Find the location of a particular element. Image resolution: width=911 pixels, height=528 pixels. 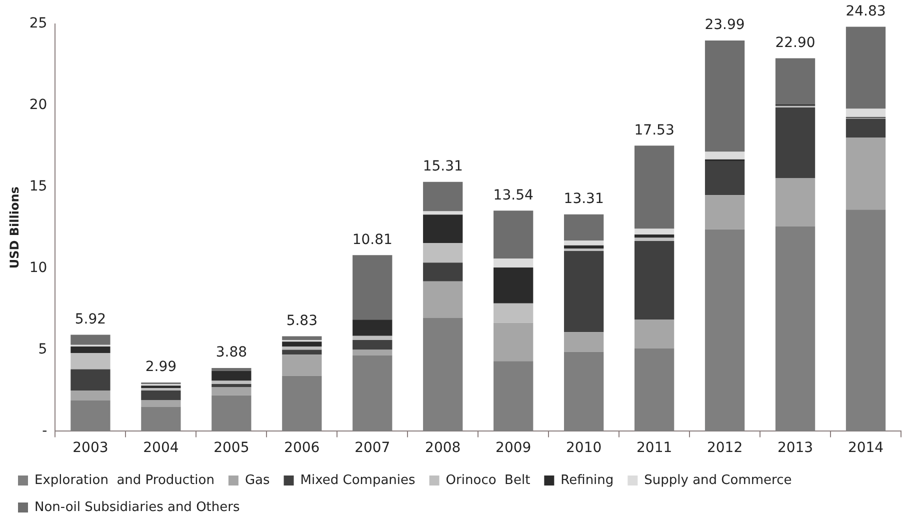

legend-label: Gas is located at coordinates (257, 480).